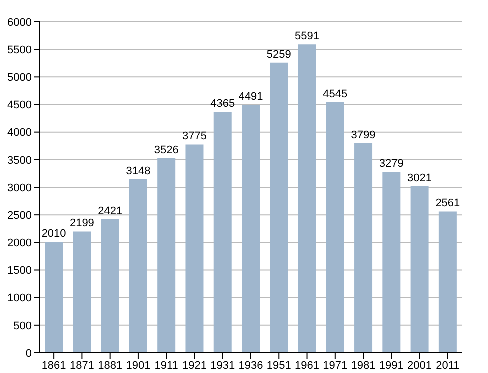 The image size is (488, 373). Describe the element at coordinates (20, 133) in the screenshot. I see `y-tick-label: 4000` at that location.